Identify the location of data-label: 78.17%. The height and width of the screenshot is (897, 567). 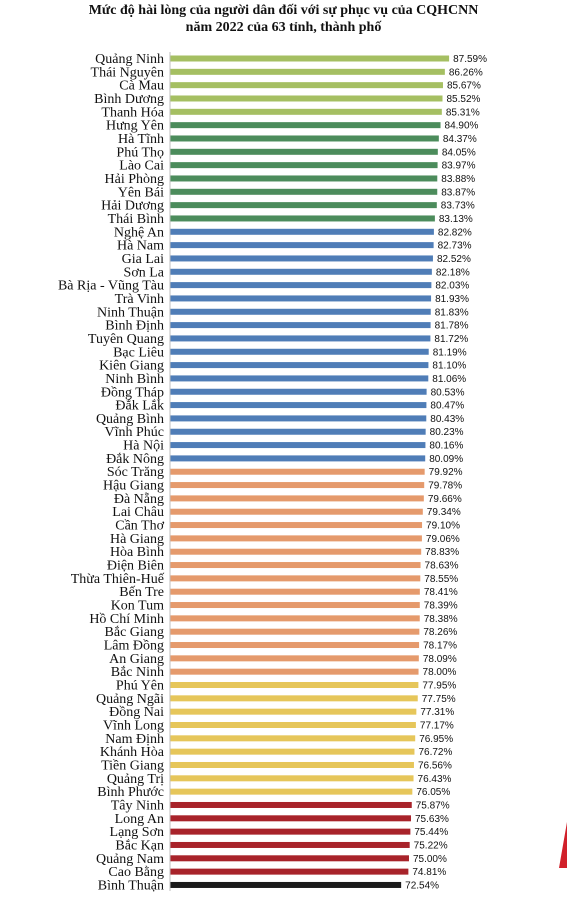
(440, 646).